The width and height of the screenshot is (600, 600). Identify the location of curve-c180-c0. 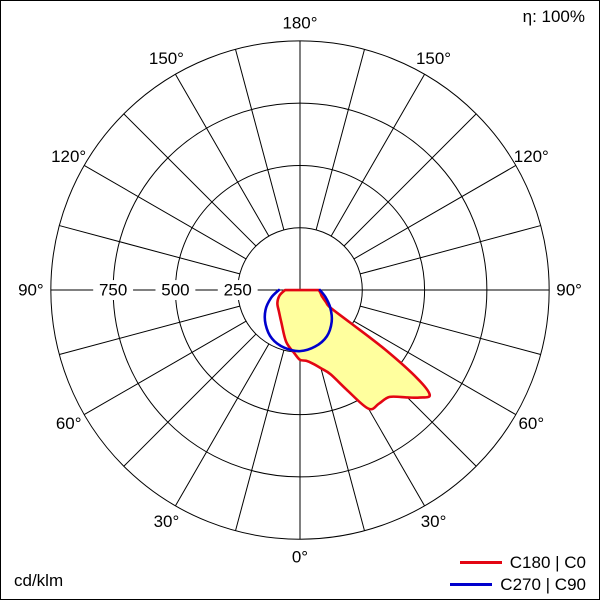
(354, 349).